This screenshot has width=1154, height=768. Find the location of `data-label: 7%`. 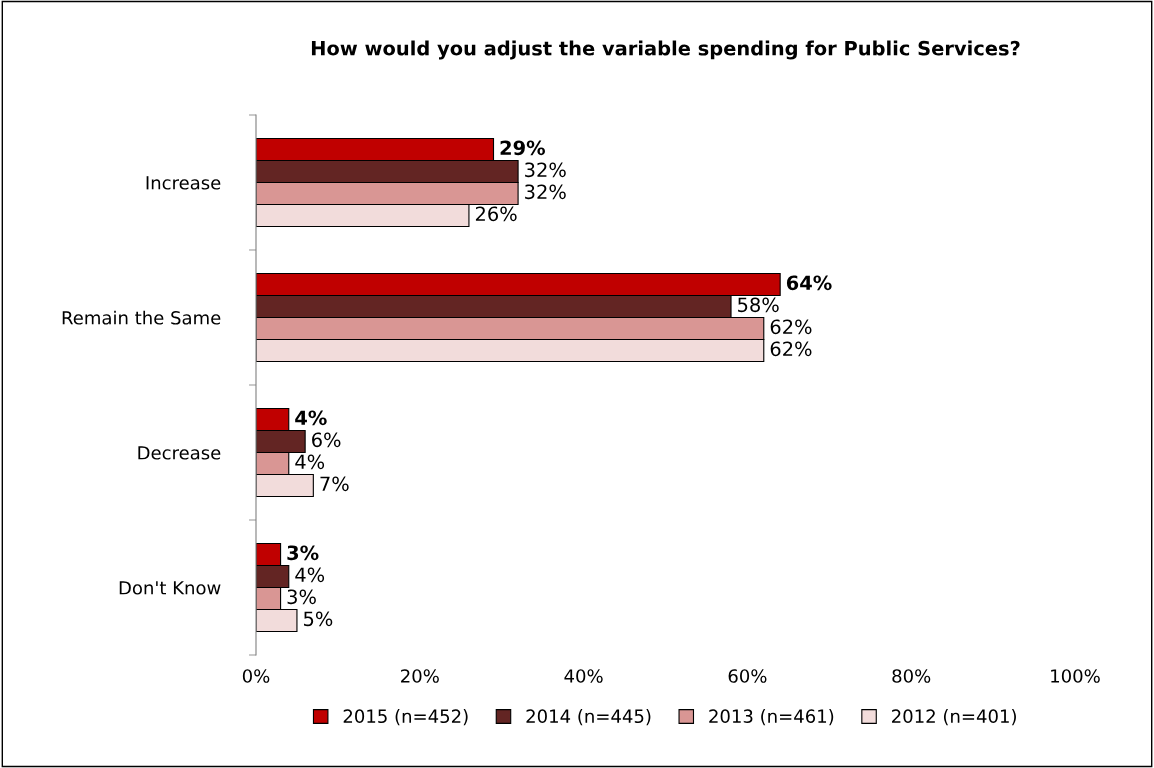

data-label: 7% is located at coordinates (334, 484).